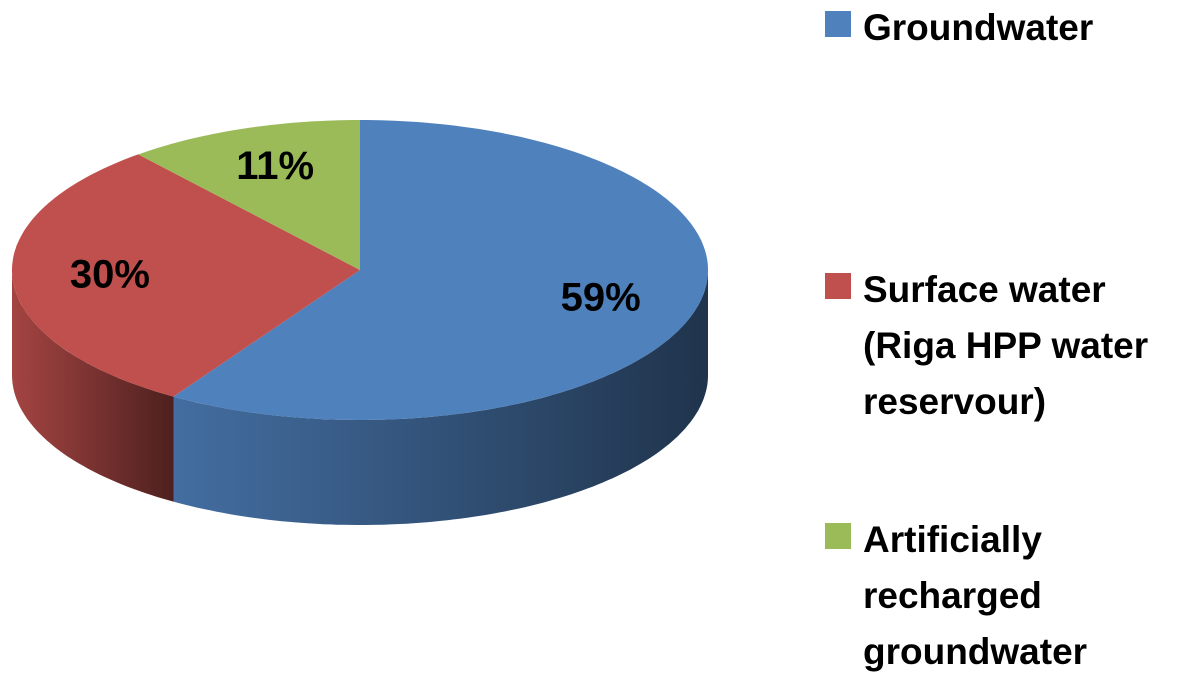 Image resolution: width=1190 pixels, height=688 pixels. Describe the element at coordinates (93, 386) in the screenshot. I see `pie-side-shade` at that location.